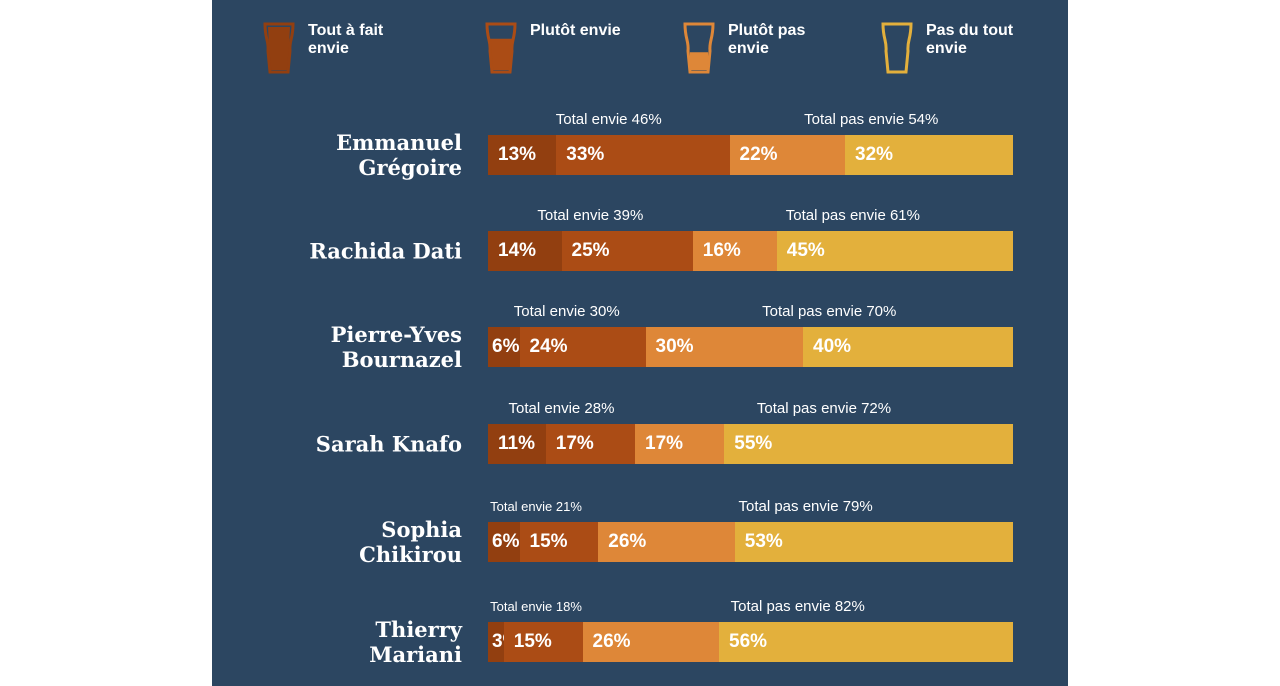  Describe the element at coordinates (410, 542) in the screenshot. I see `category-label: Sophia Chikirou` at that location.